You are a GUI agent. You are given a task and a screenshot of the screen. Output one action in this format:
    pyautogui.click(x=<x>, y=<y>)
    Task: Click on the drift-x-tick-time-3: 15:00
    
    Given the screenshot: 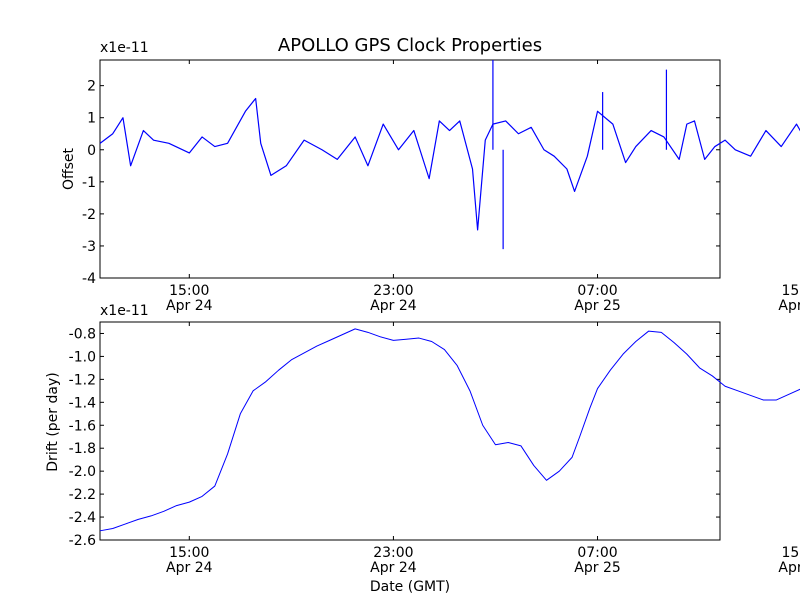 What is the action you would take?
    pyautogui.click(x=790, y=553)
    